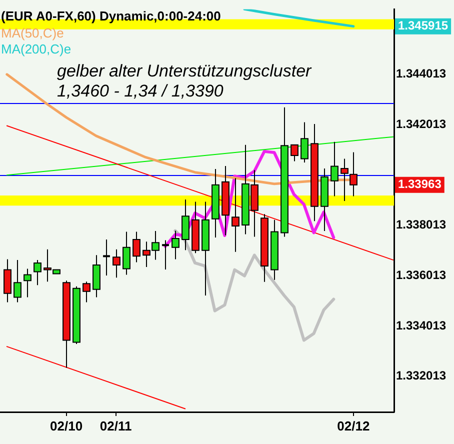 The image size is (454, 444). Describe the element at coordinates (421, 123) in the screenshot. I see `y-tick-label: 1.342013` at that location.